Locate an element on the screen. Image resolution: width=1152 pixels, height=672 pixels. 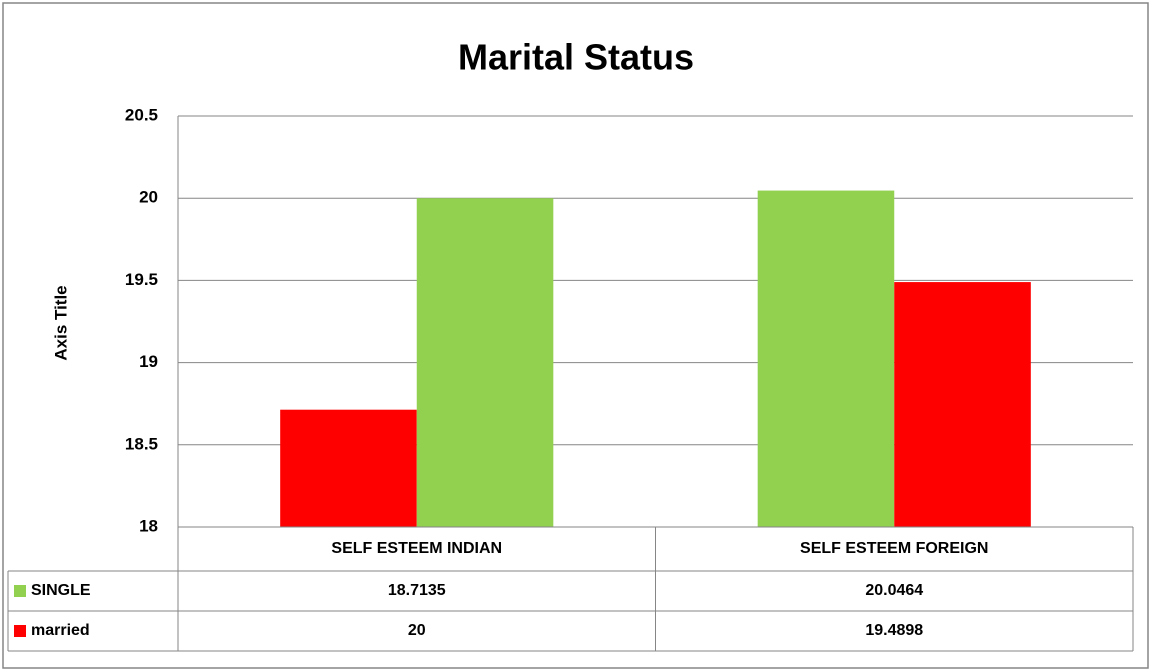
y-axis-title: Axis Title is located at coordinates (60, 322).